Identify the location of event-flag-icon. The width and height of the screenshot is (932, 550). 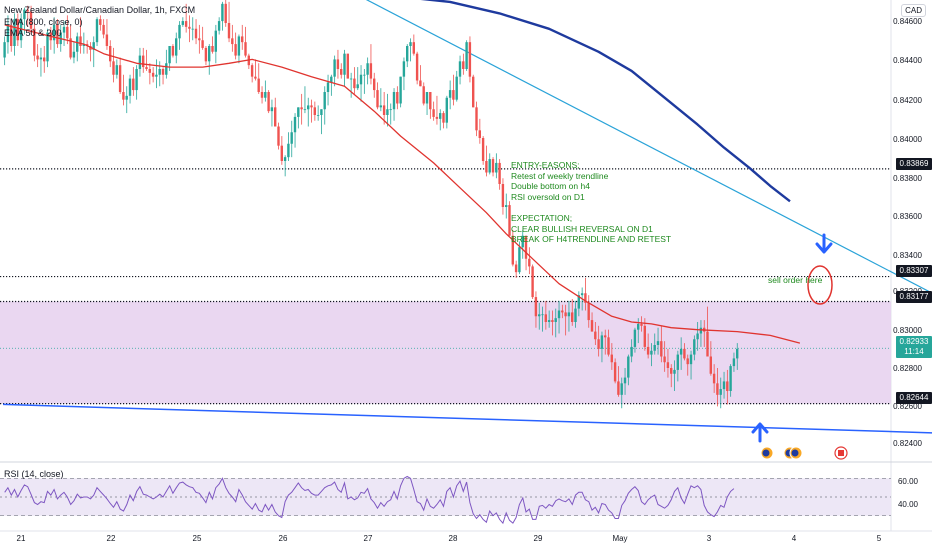
(766, 453).